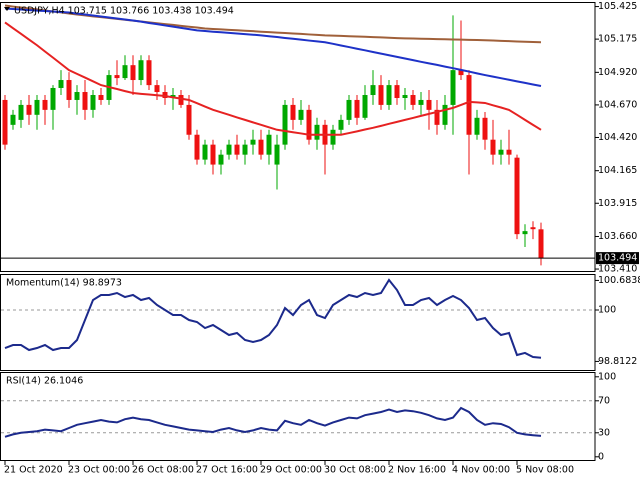 Image resolution: width=640 pixels, height=480 pixels. Describe the element at coordinates (99, 470) in the screenshot. I see `x-tick-label: 23 Oct 00:00` at that location.